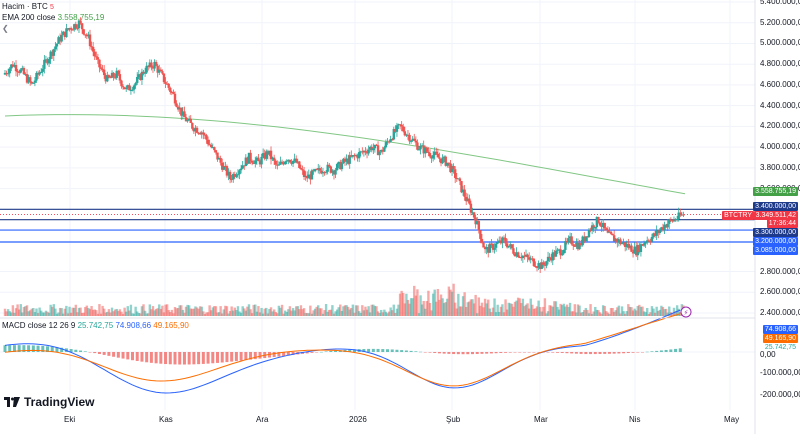  What do you see at coordinates (133, 325) in the screenshot?
I see `macd-line-value: 74.908,66` at bounding box center [133, 325].